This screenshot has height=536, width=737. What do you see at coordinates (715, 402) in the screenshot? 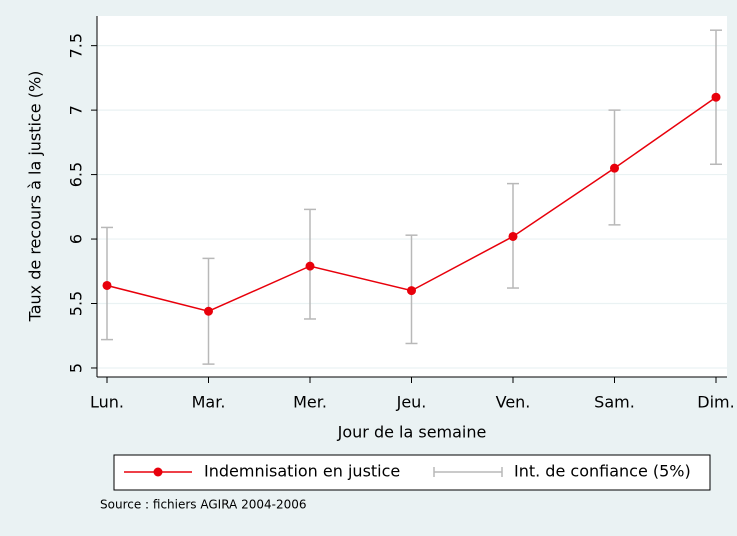
I see `x-tick-label: Dim.` at bounding box center [715, 402].